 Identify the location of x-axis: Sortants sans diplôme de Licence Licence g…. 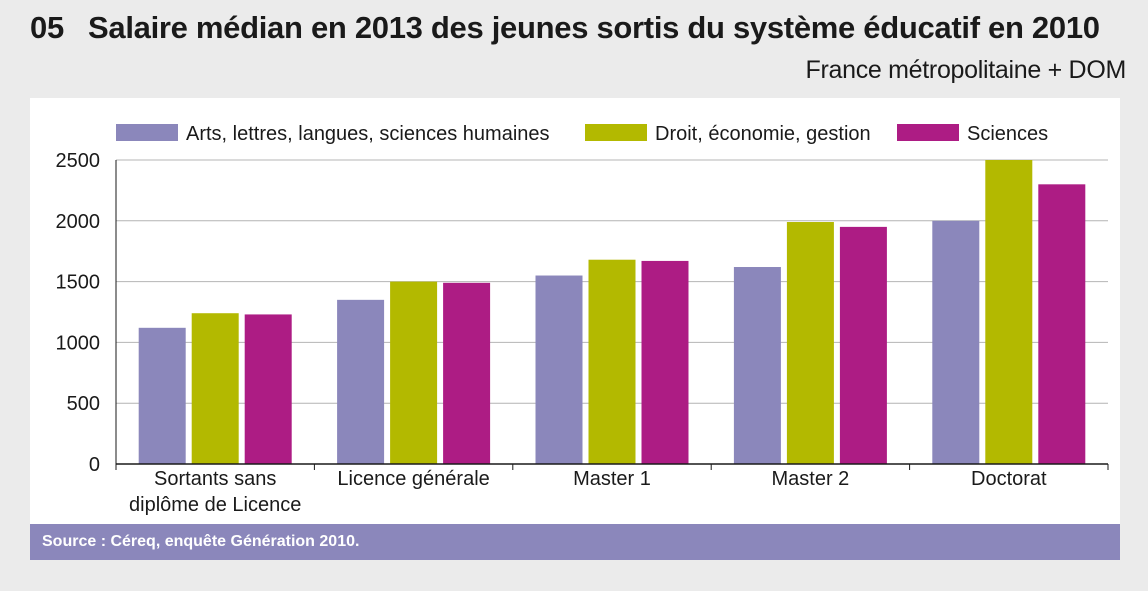
(612, 489).